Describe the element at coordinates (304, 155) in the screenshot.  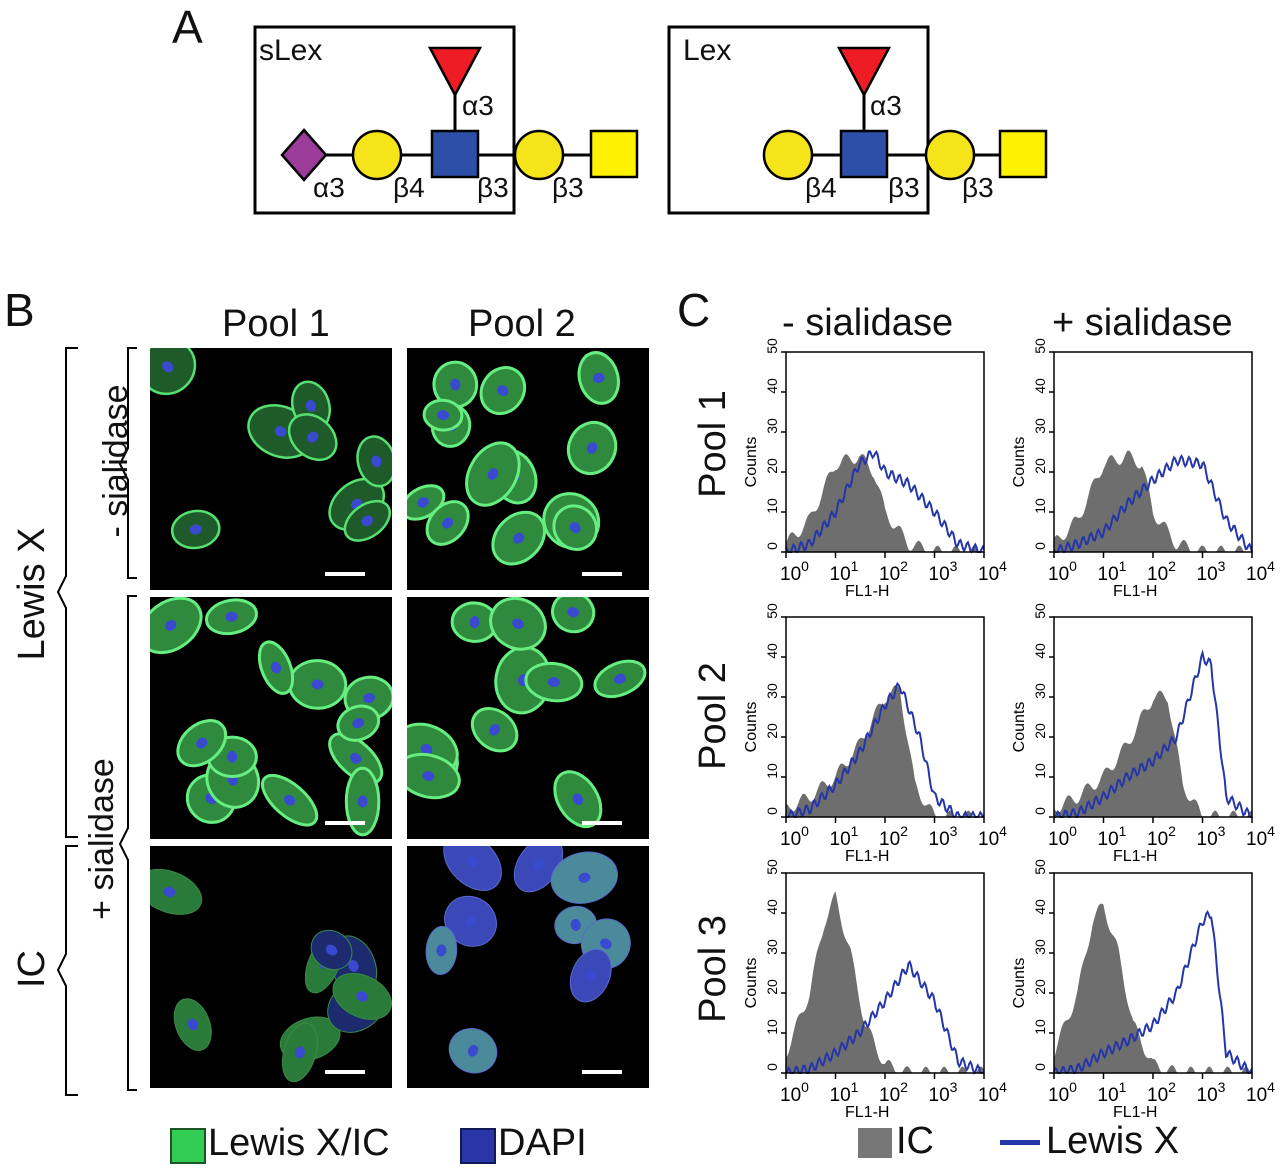
I see `sialic-acid-diamond` at that location.